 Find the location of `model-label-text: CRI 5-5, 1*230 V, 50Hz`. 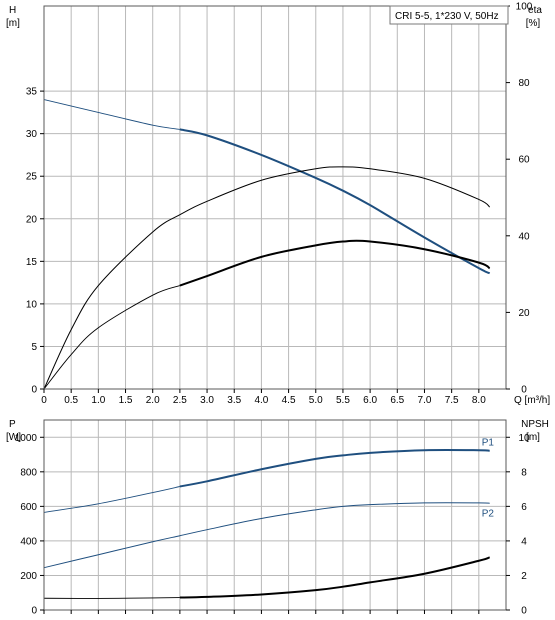

model-label-text: CRI 5-5, 1*230 V, 50Hz is located at coordinates (447, 16).